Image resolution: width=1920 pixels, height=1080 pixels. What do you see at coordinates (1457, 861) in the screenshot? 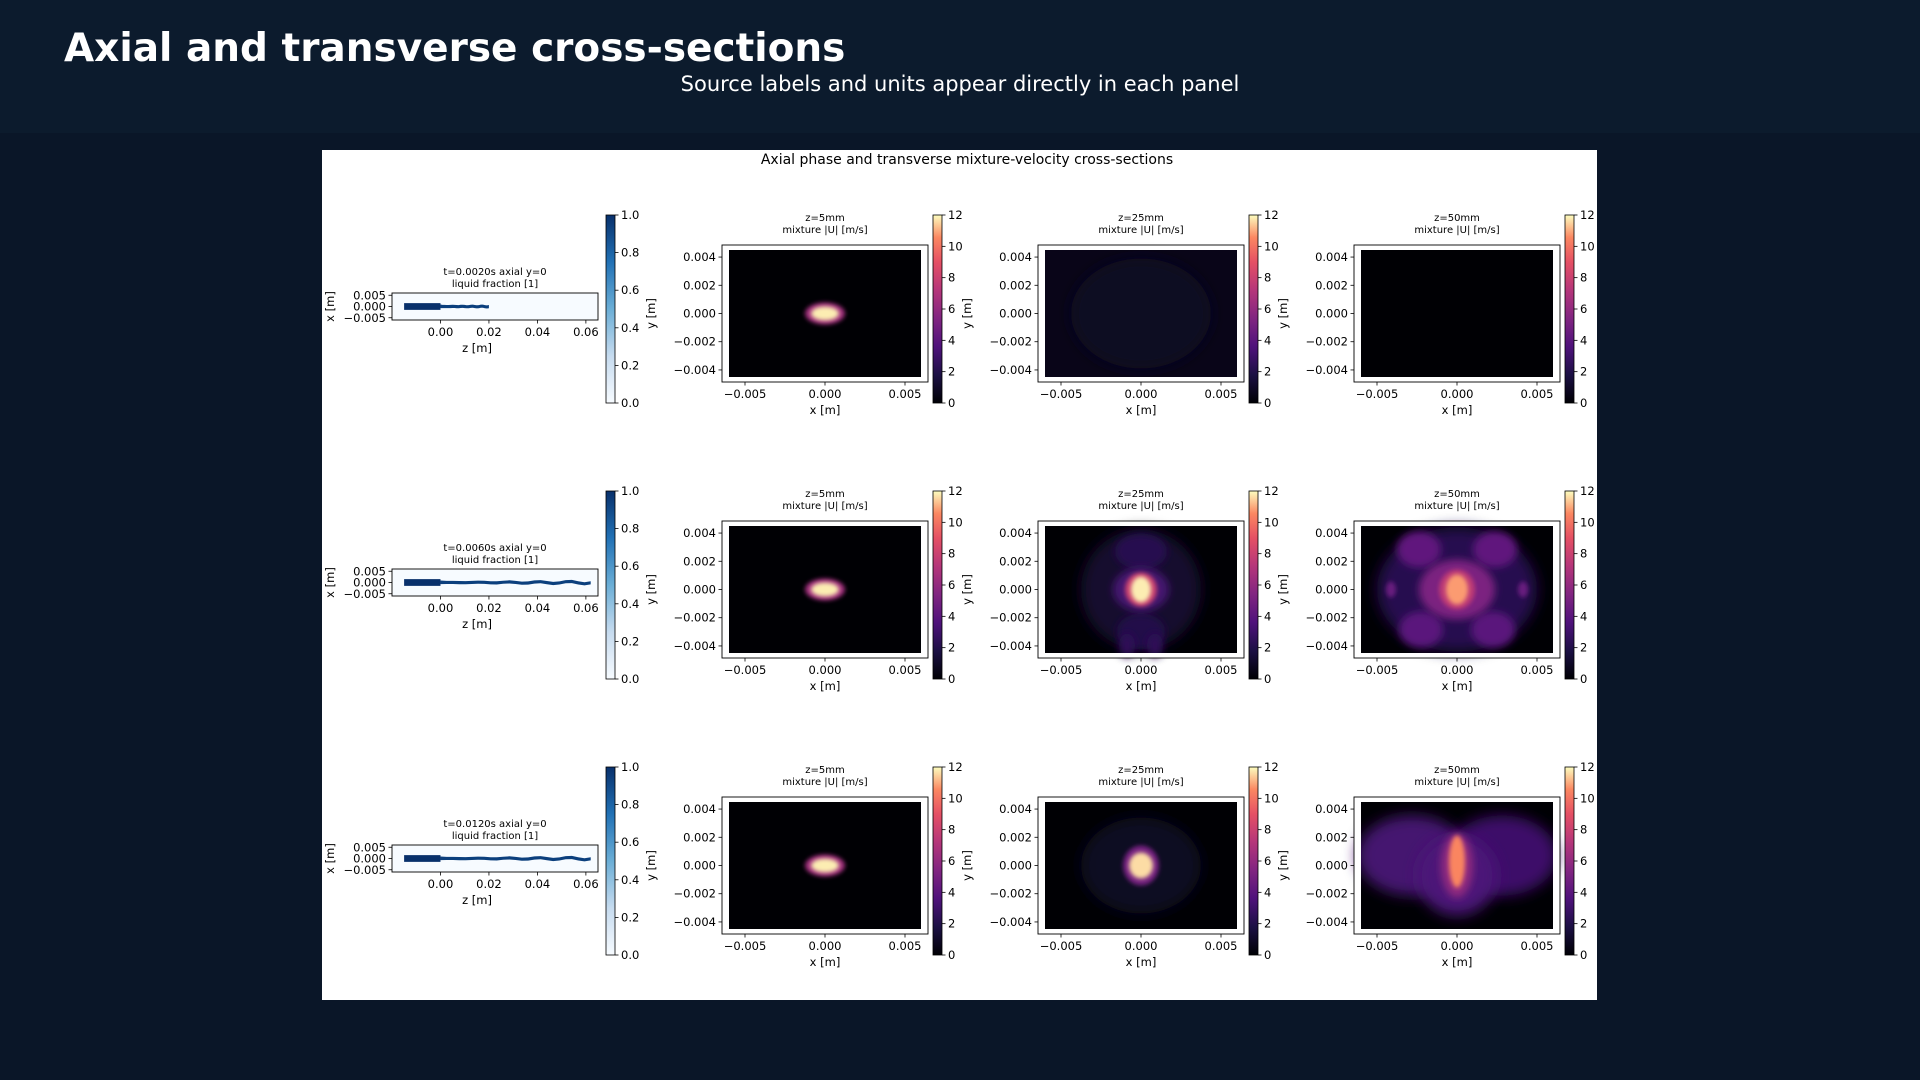
I see `core-center` at bounding box center [1457, 861].